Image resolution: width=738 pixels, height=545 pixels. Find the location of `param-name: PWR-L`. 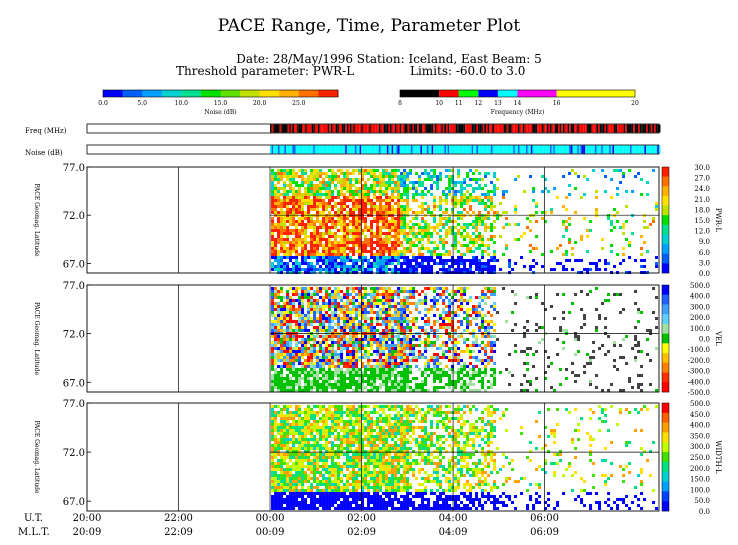

param-name: PWR-L is located at coordinates (718, 220).